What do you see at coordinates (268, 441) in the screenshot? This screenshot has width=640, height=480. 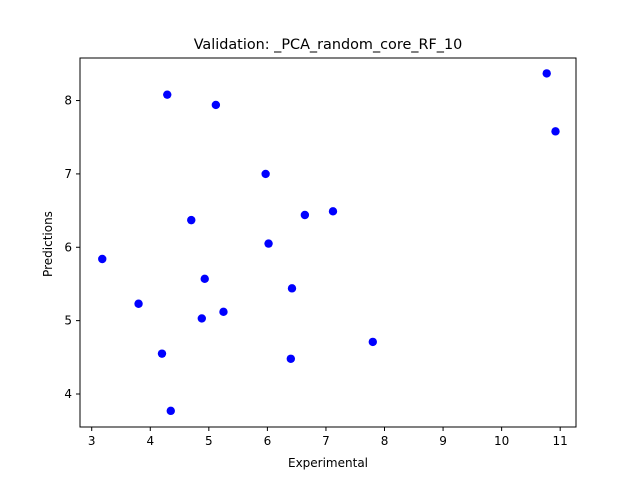 I see `x-tick-label: 6` at bounding box center [268, 441].